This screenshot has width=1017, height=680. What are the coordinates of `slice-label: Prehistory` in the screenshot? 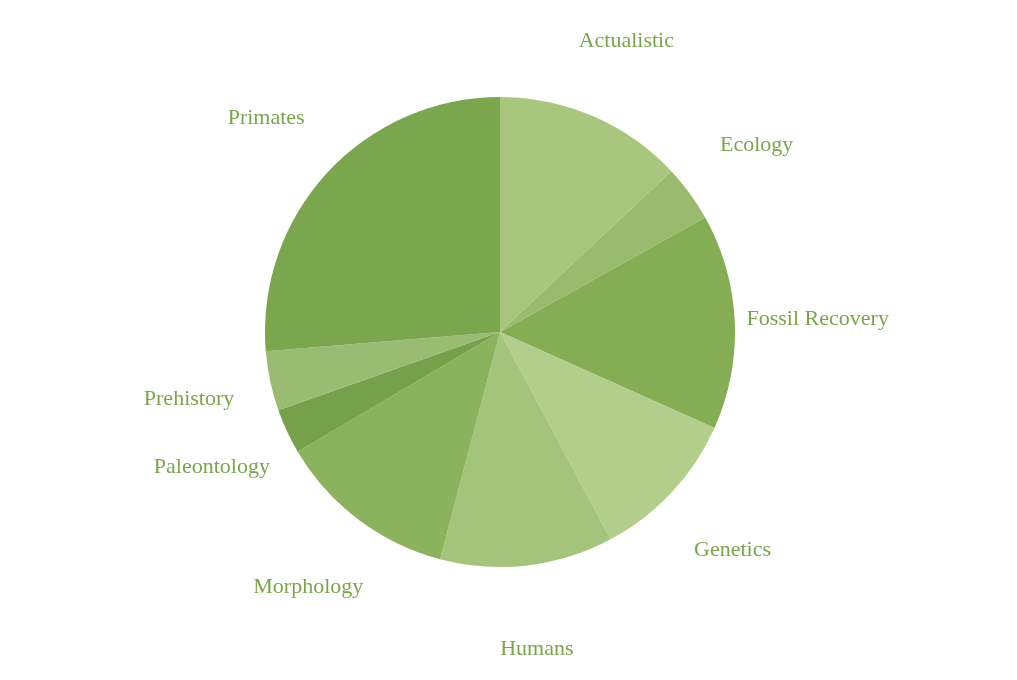 It's located at (189, 398).